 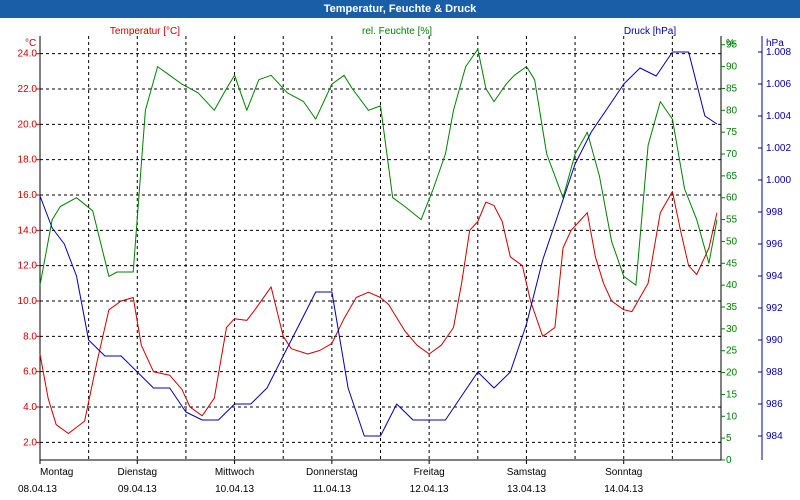 I want to click on temperature-legend: Temperatur [°C], so click(x=145, y=31).